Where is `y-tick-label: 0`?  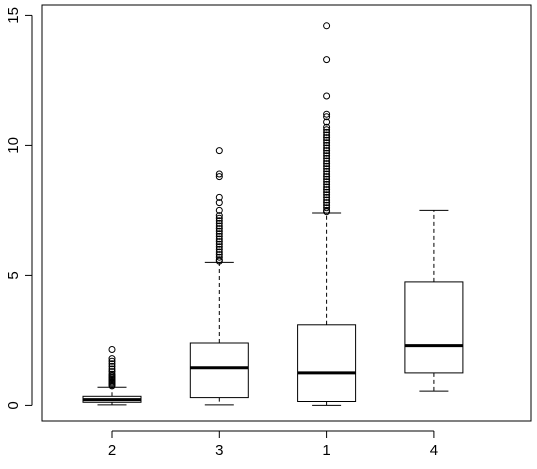
y-tick-label: 0 is located at coordinates (13, 405).